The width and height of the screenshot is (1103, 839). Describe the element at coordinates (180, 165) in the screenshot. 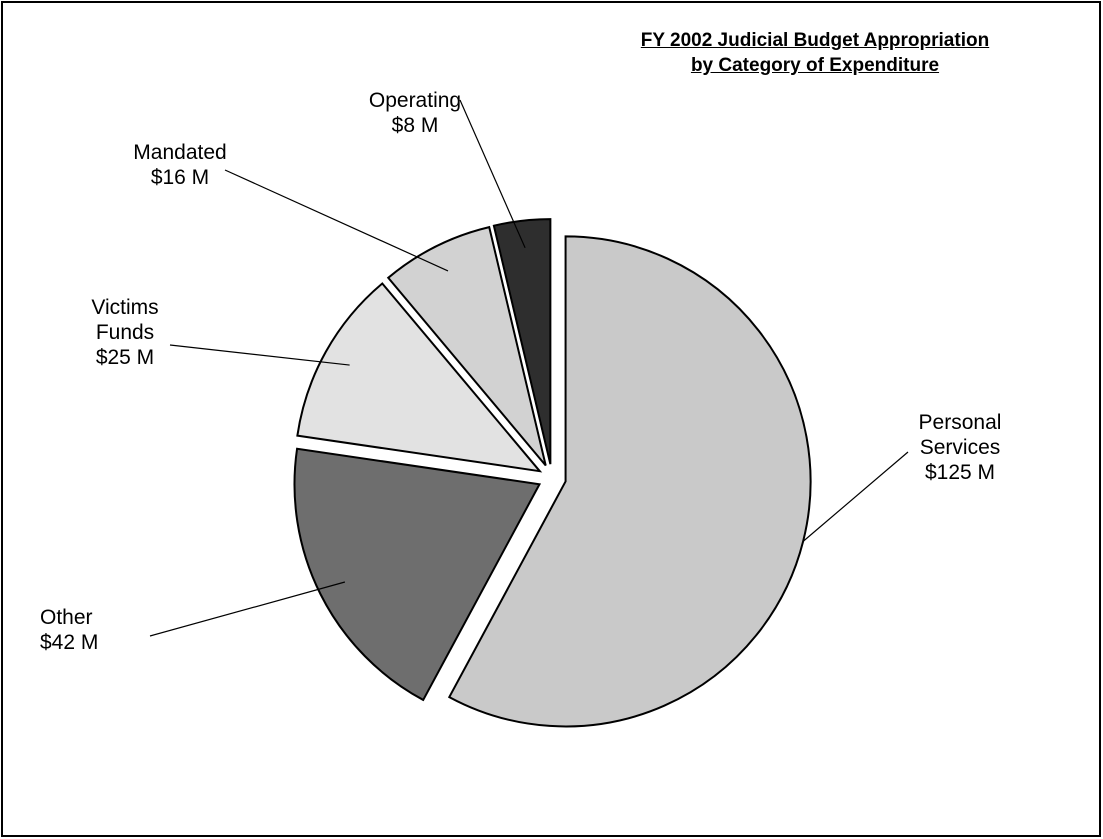

I see `slice-label: Mandated $16 M` at that location.